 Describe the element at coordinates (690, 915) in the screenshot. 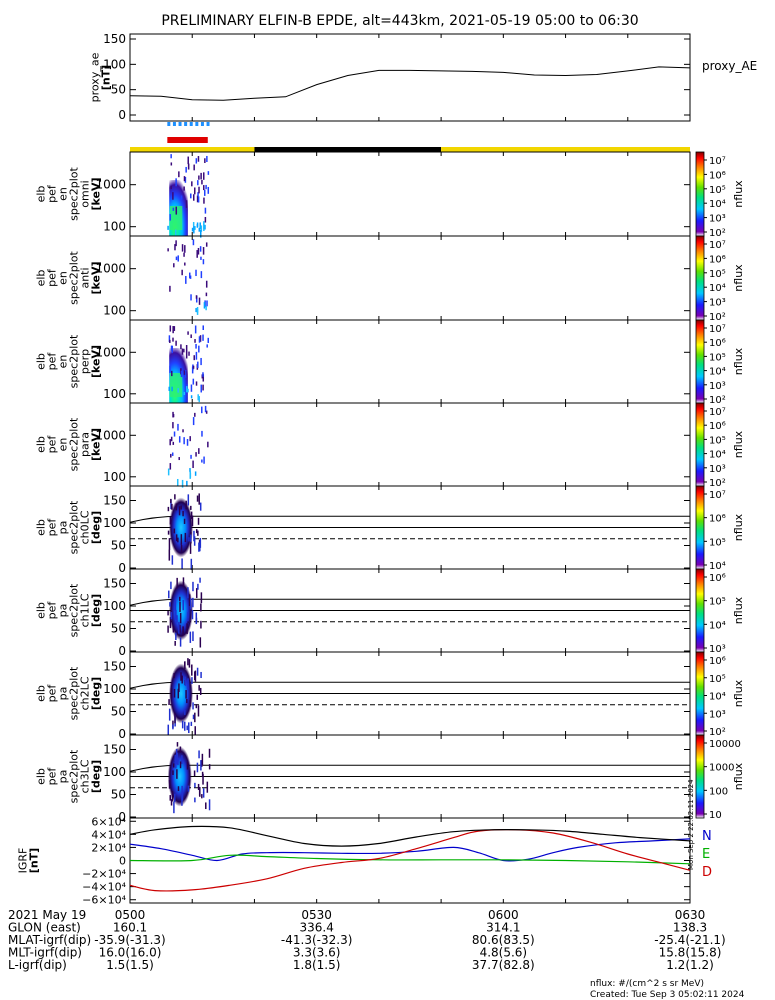

I see `ephemeris-value: 0630` at that location.